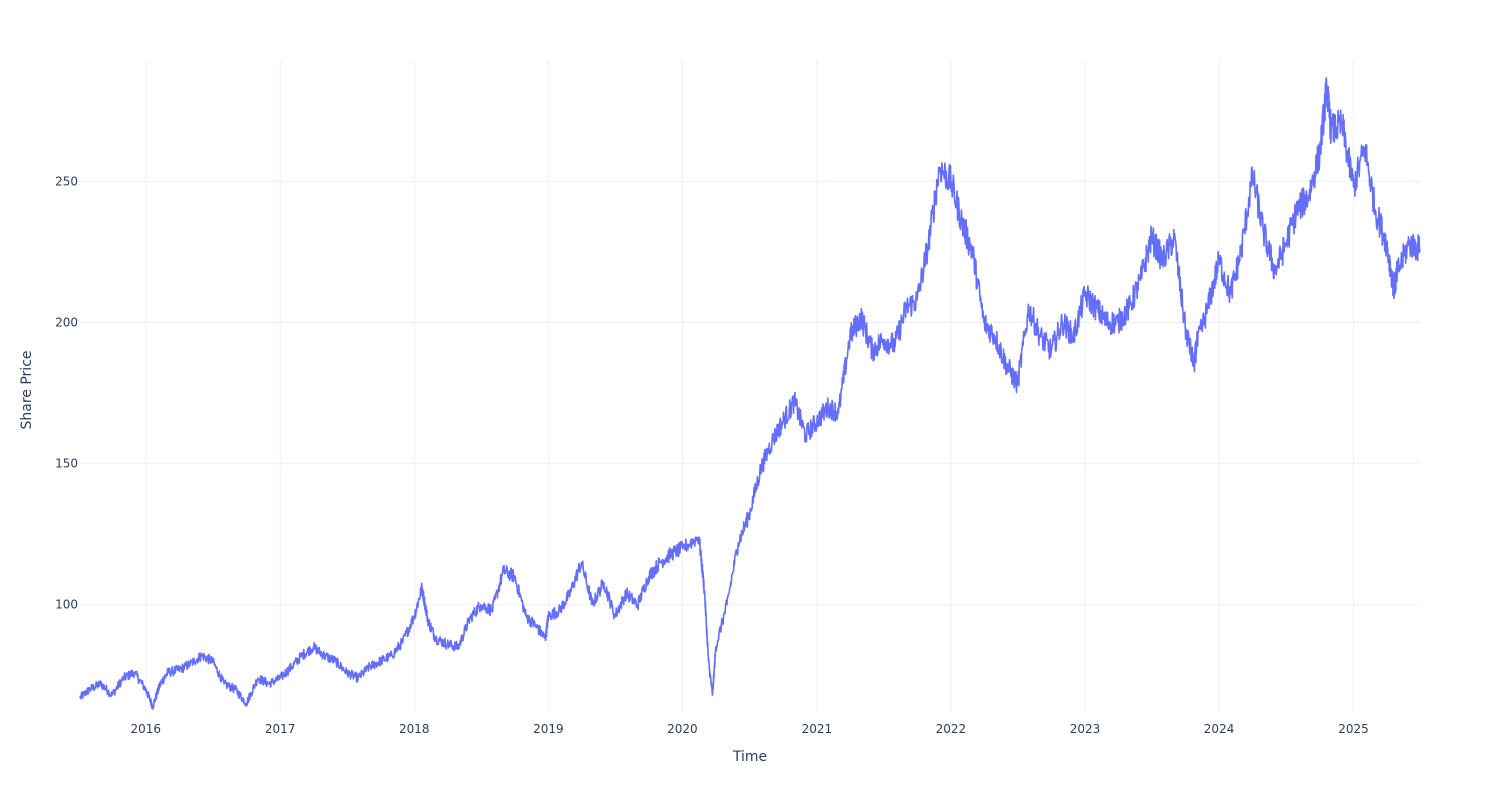  I want to click on x-axis-title: Time, so click(749, 757).